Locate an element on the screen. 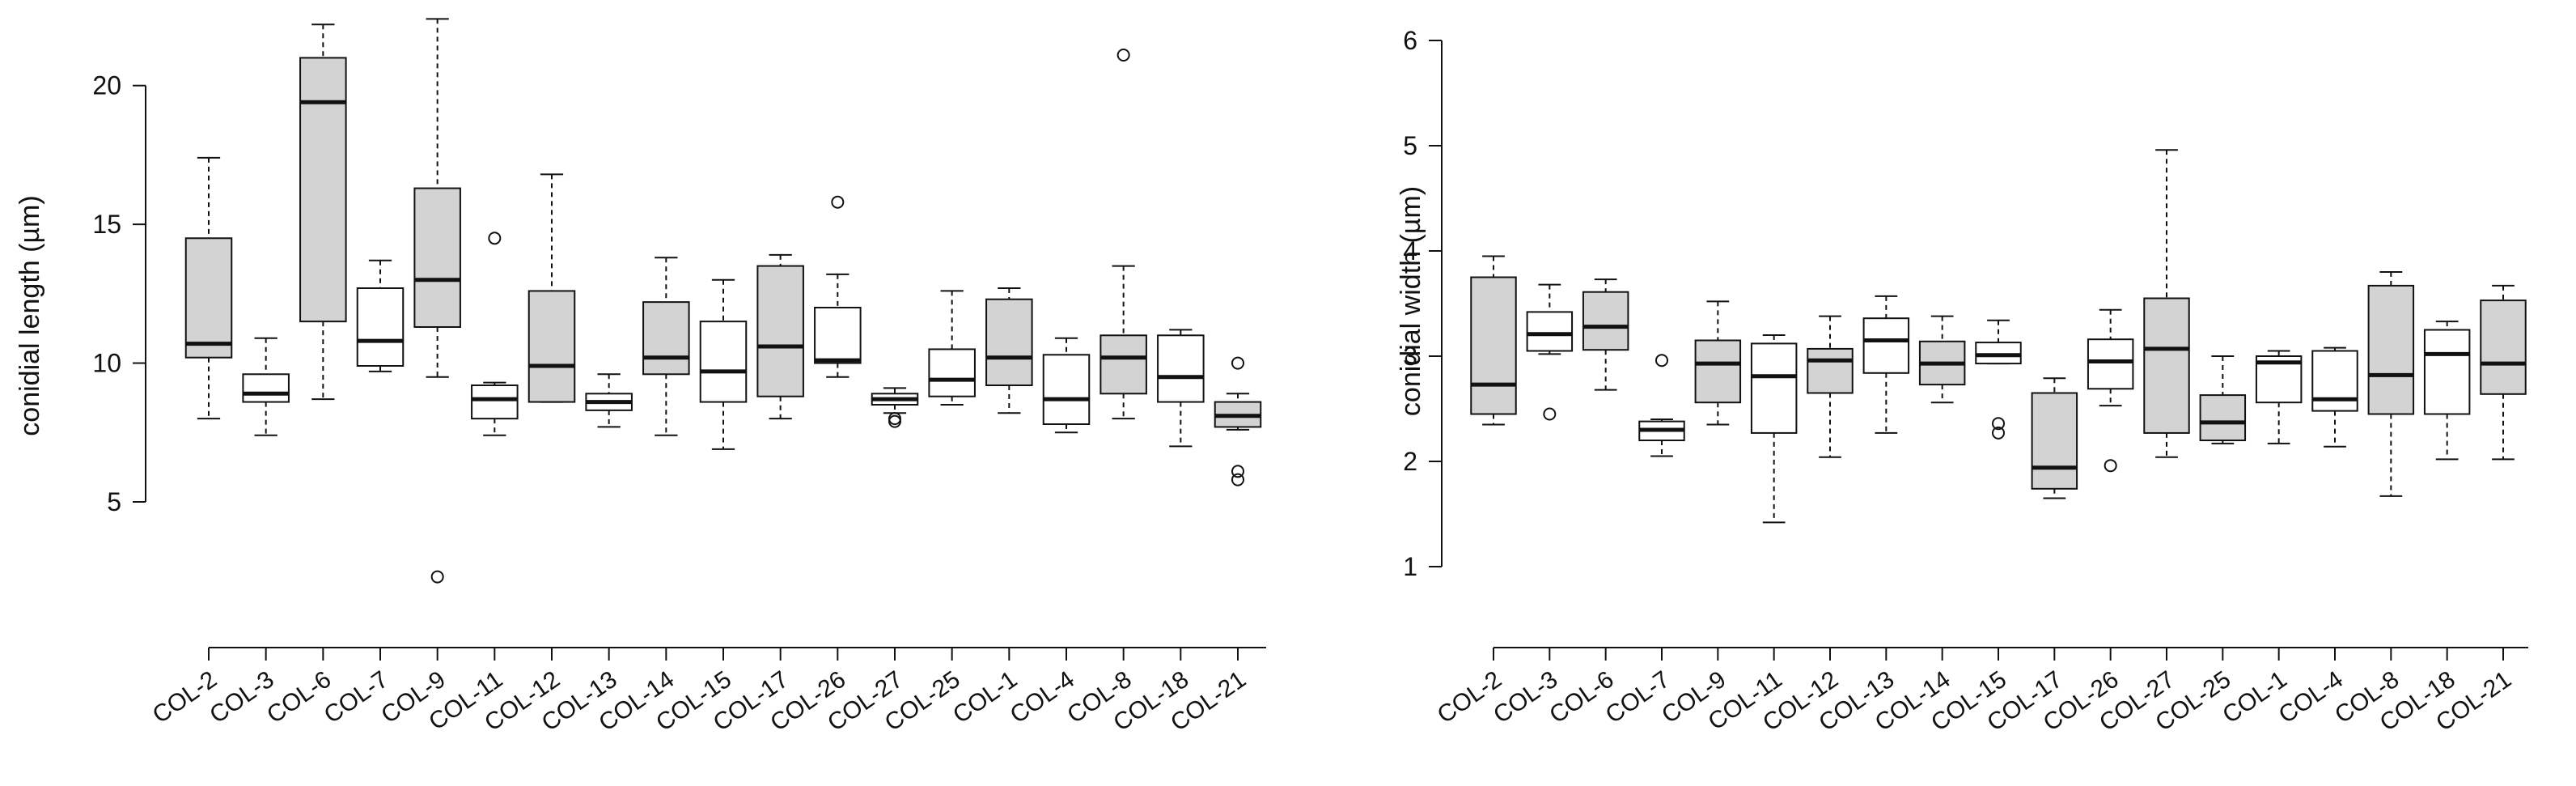  y-tick-label: 4 is located at coordinates (1410, 251).